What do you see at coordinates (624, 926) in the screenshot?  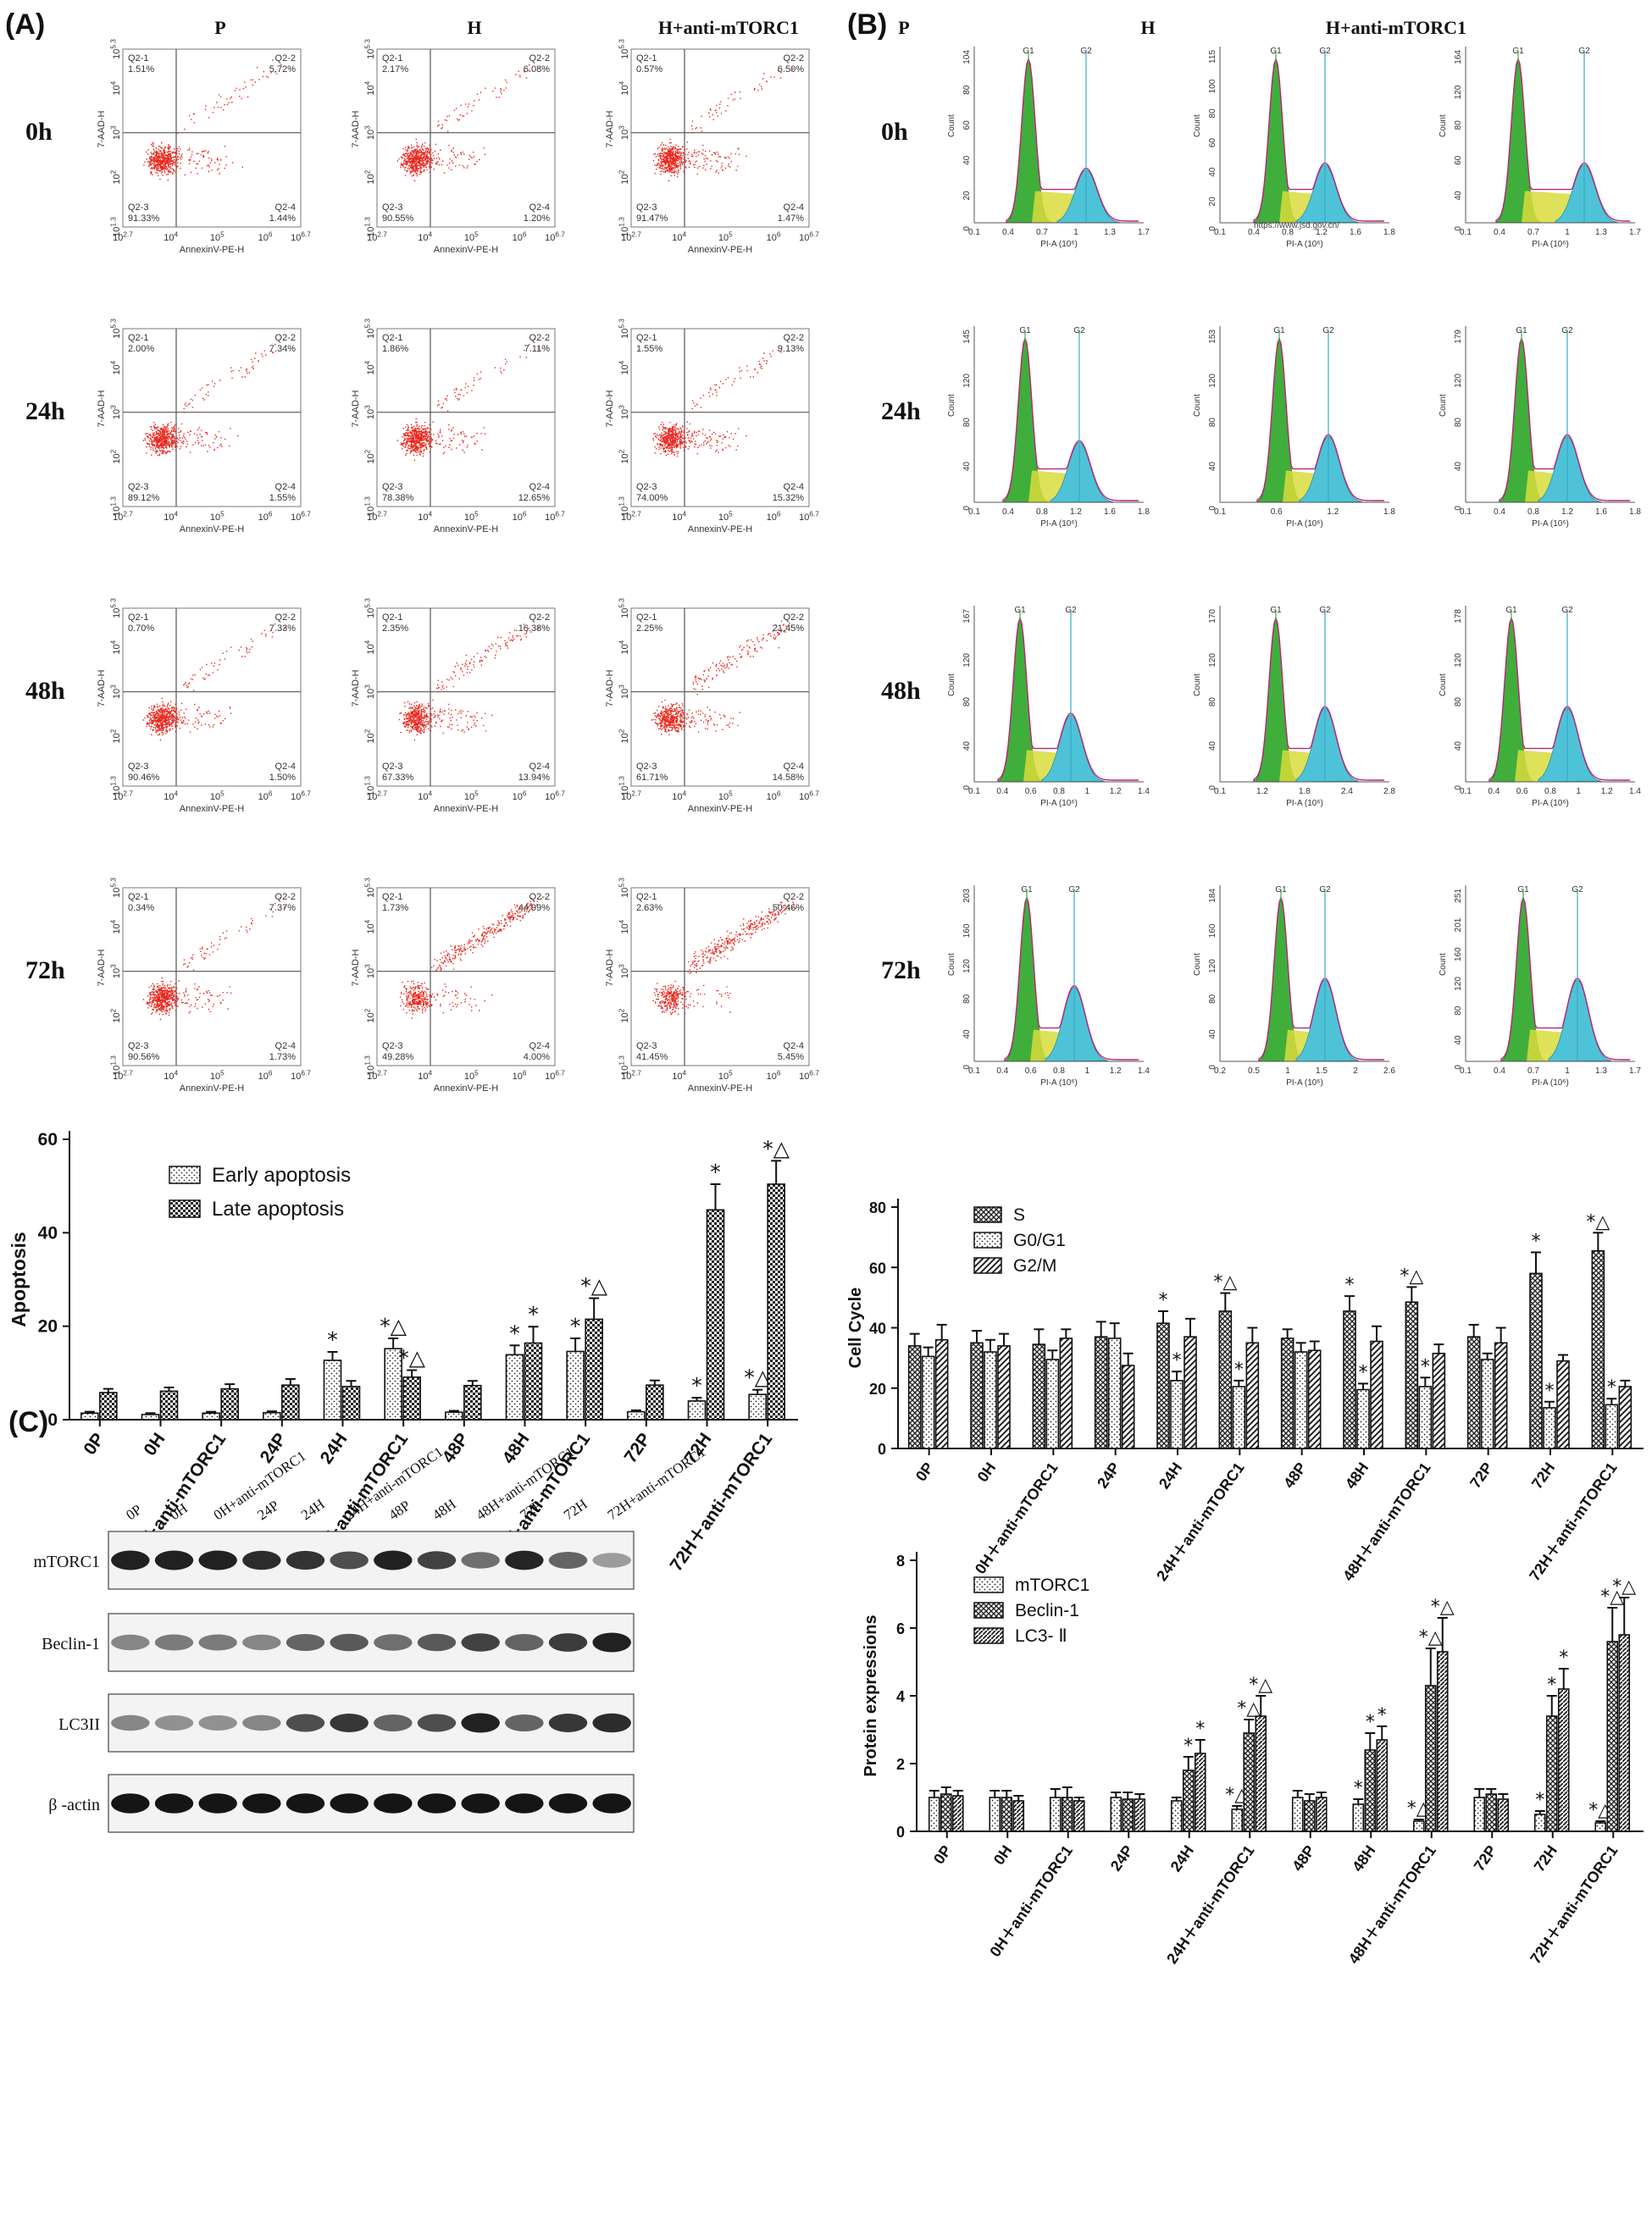 I see `flow-y-tick: 10⁴` at bounding box center [624, 926].